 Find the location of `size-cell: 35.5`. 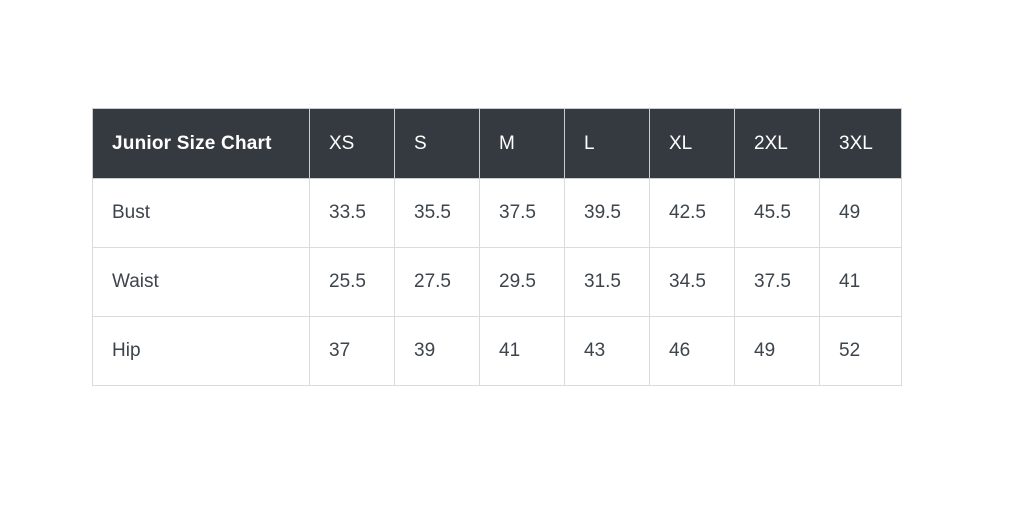

size-cell: 35.5 is located at coordinates (437, 213).